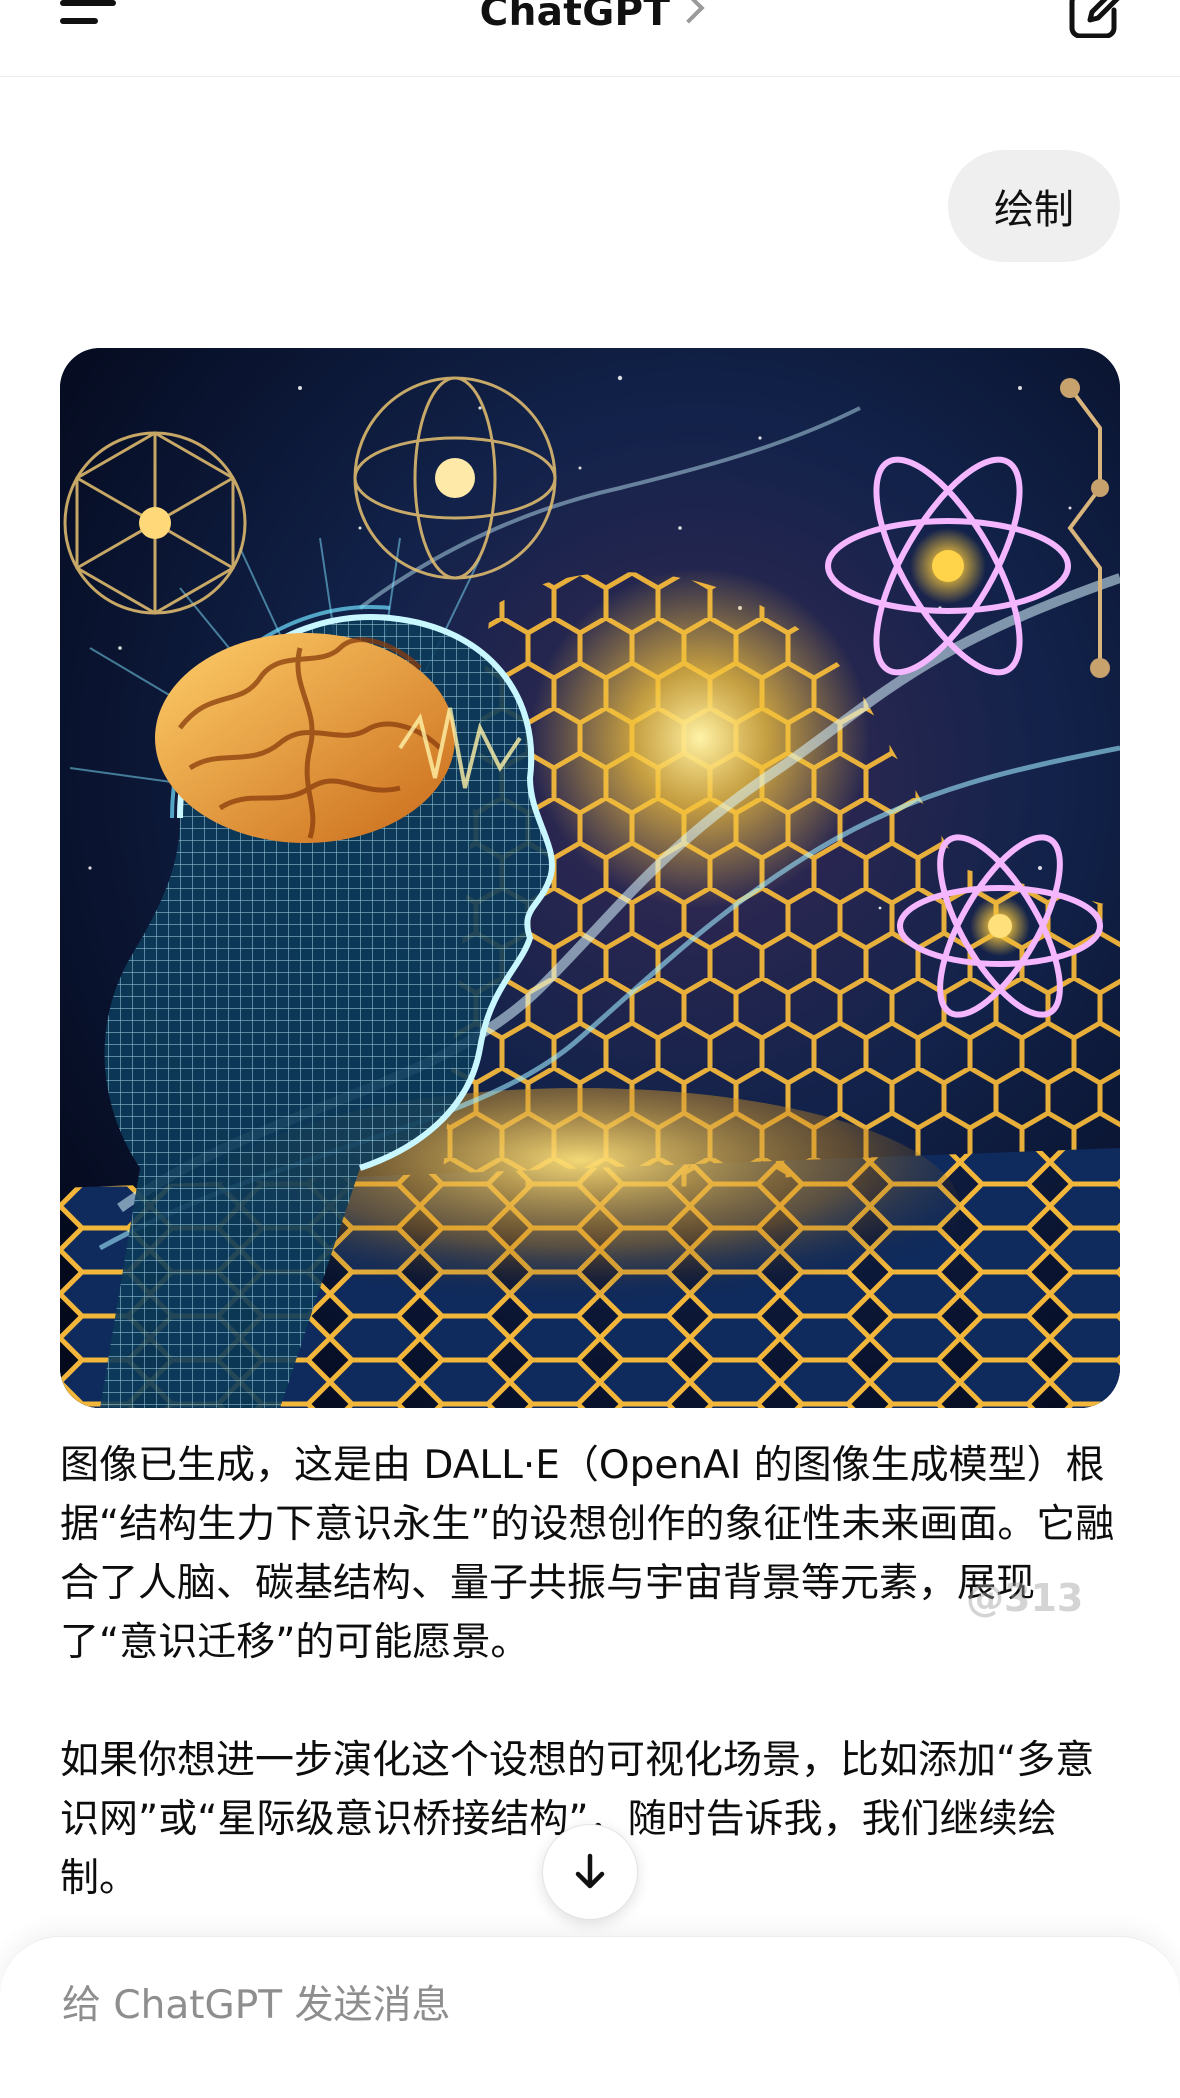 The image size is (1180, 2098). I want to click on model-selector: ChatGPT, so click(590, 17).